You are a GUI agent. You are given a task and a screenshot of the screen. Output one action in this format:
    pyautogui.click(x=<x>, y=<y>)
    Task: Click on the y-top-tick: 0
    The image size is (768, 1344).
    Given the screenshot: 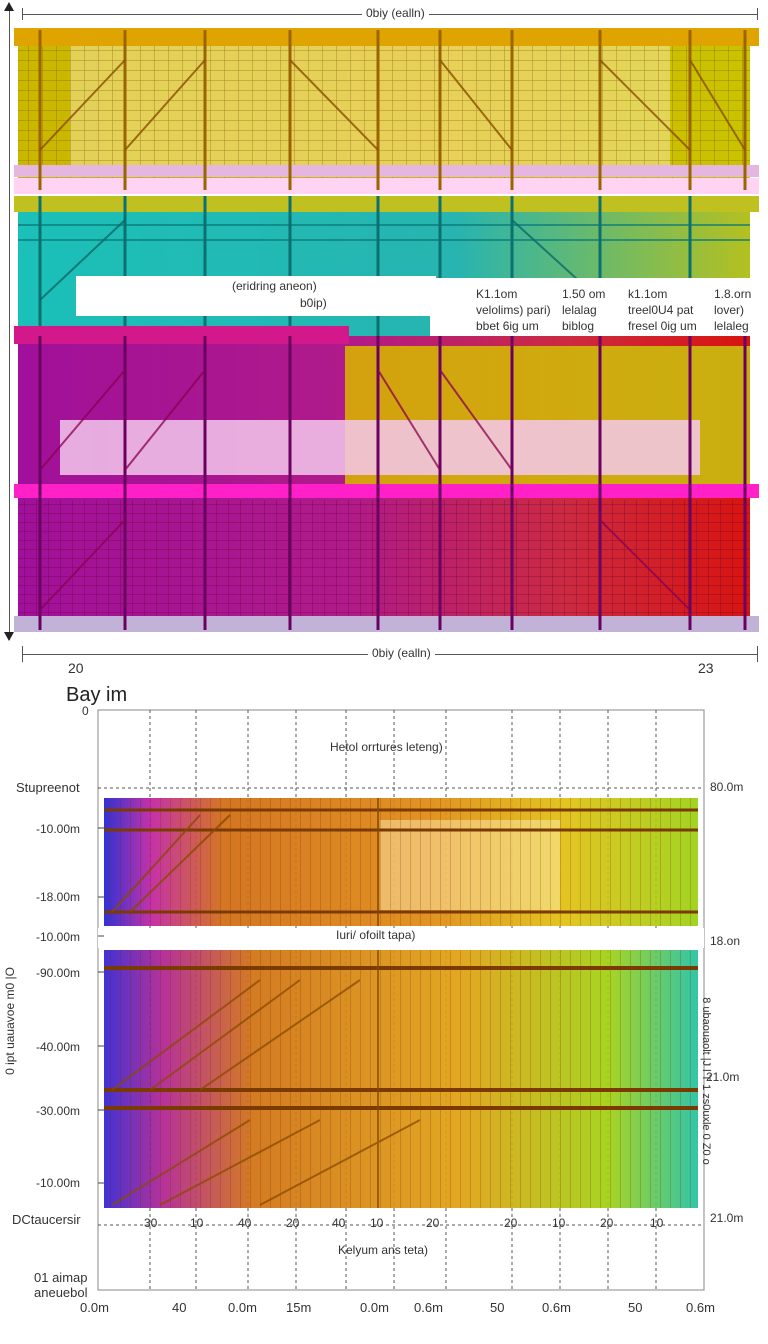 What is the action you would take?
    pyautogui.click(x=85, y=711)
    